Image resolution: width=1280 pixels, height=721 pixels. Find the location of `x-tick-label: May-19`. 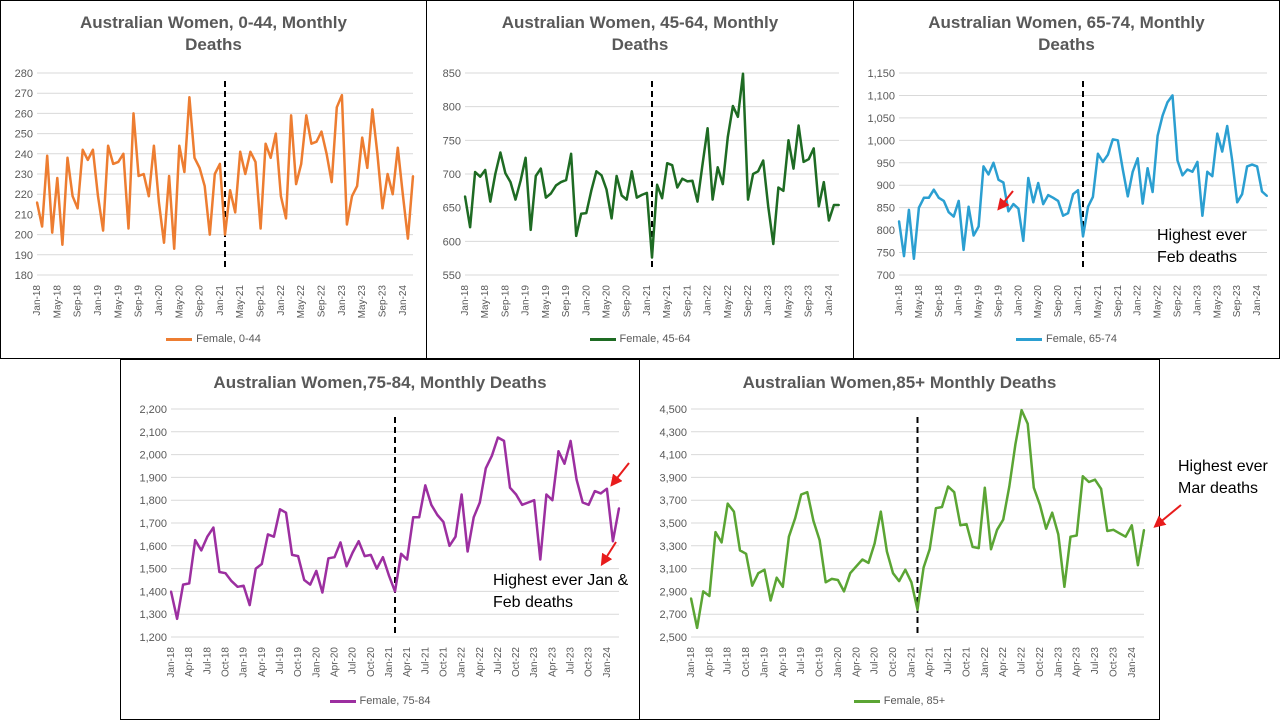

x-tick-label: May-19 is located at coordinates (546, 302).